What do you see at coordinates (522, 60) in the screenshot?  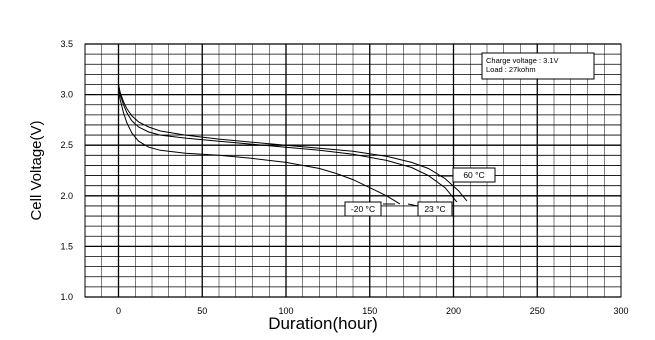 I see `annotation-line: Charge voltage : 3.1V` at bounding box center [522, 60].